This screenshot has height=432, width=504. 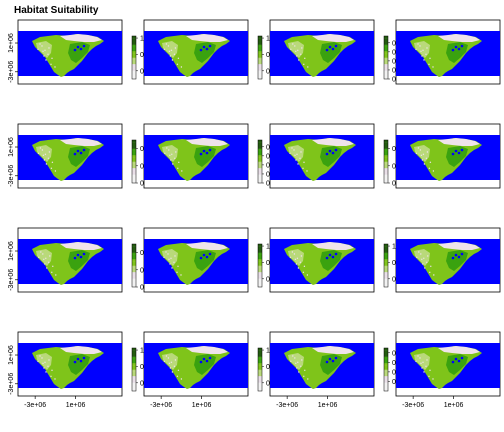 I want to click on y-tick-label: -3e+06, so click(x=11, y=280).